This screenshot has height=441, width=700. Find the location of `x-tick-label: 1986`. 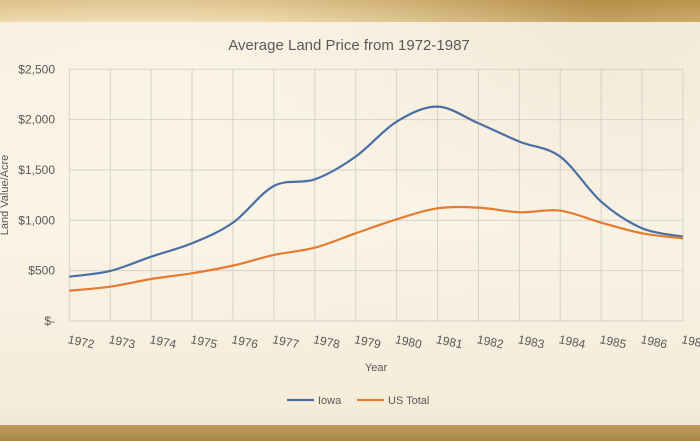

x-tick-label: 1986 is located at coordinates (653, 341).